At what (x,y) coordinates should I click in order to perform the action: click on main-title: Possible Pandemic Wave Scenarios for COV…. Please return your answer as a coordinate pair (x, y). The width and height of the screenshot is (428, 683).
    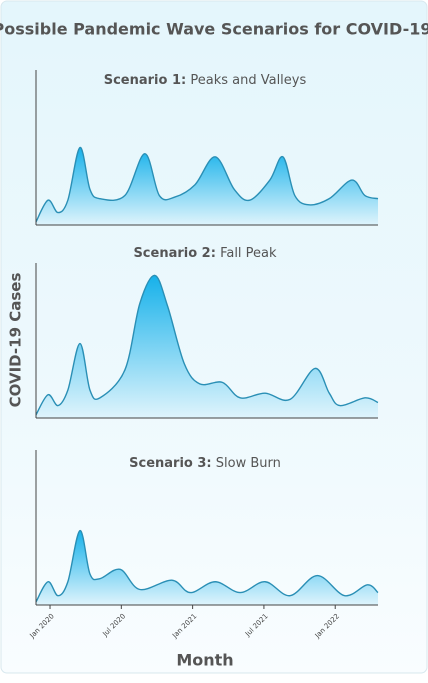
    Looking at the image, I should click on (214, 29).